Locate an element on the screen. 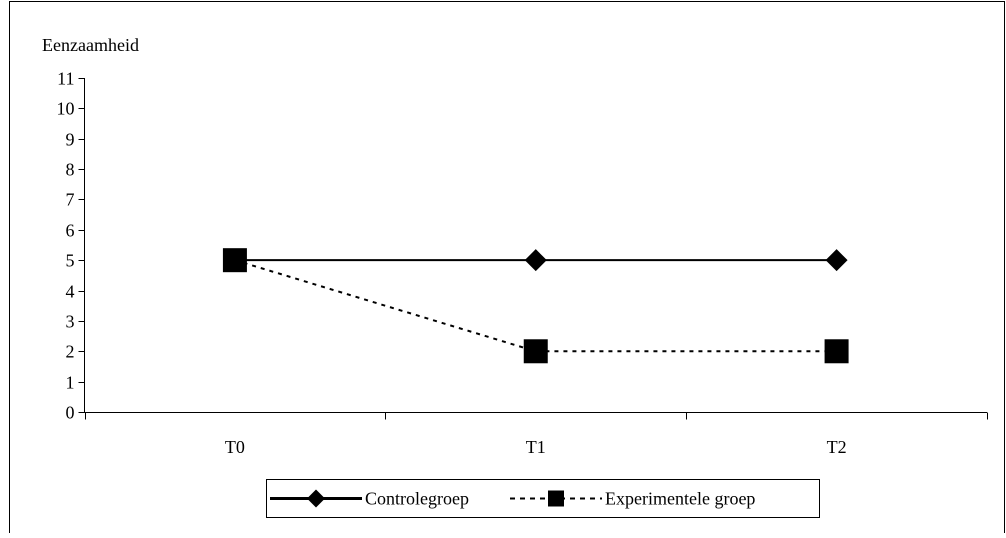  legend-item: Controlegroep is located at coordinates (369, 499).